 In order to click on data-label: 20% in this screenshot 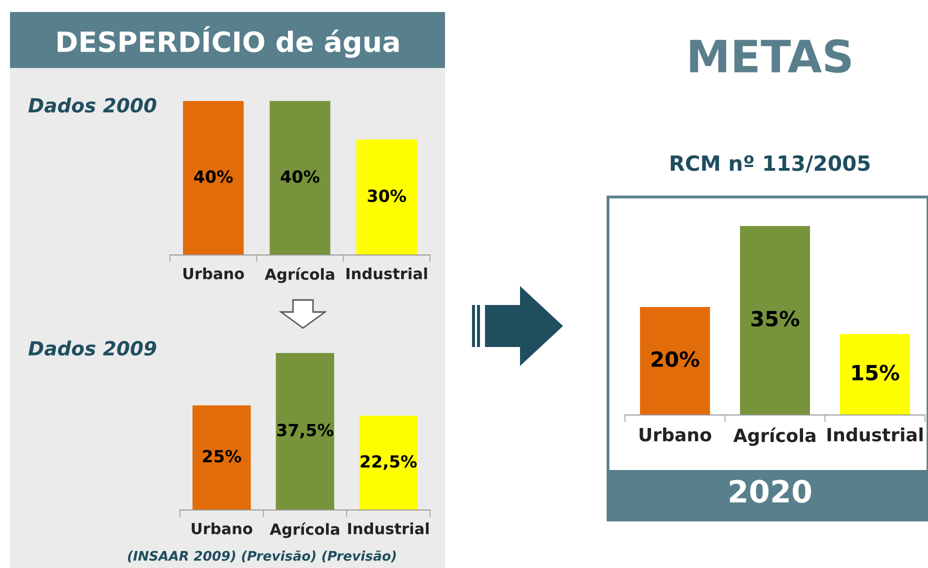, I will do `click(676, 359)`.